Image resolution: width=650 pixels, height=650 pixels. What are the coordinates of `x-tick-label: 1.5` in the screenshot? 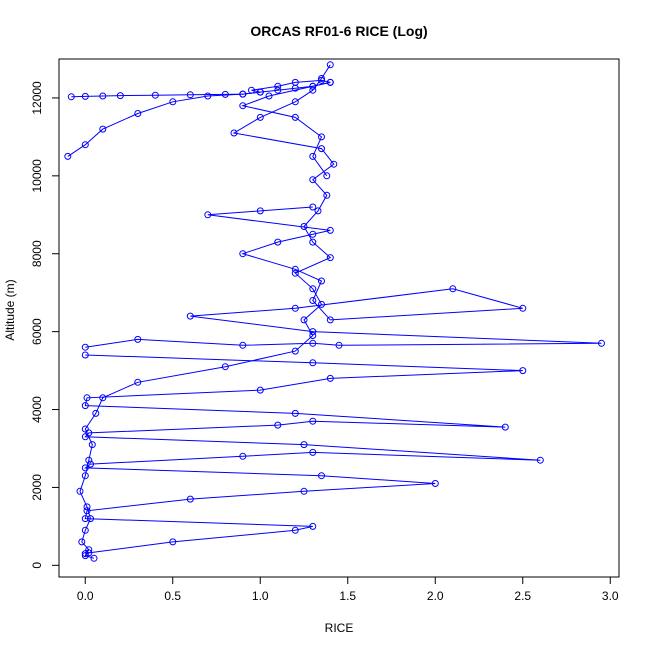 It's located at (347, 596).